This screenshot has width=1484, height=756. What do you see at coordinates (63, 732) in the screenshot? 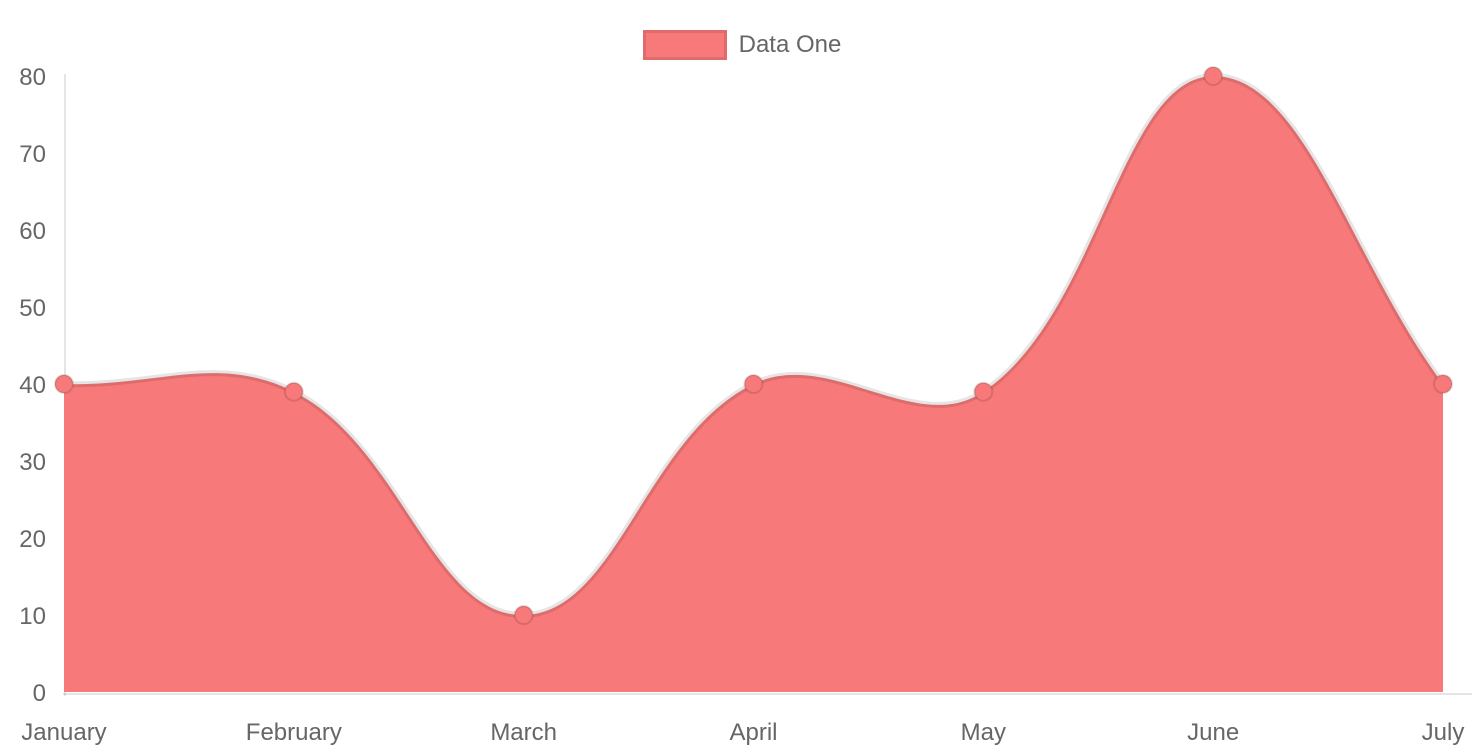
I see `x-axis-label-january: January` at bounding box center [63, 732].